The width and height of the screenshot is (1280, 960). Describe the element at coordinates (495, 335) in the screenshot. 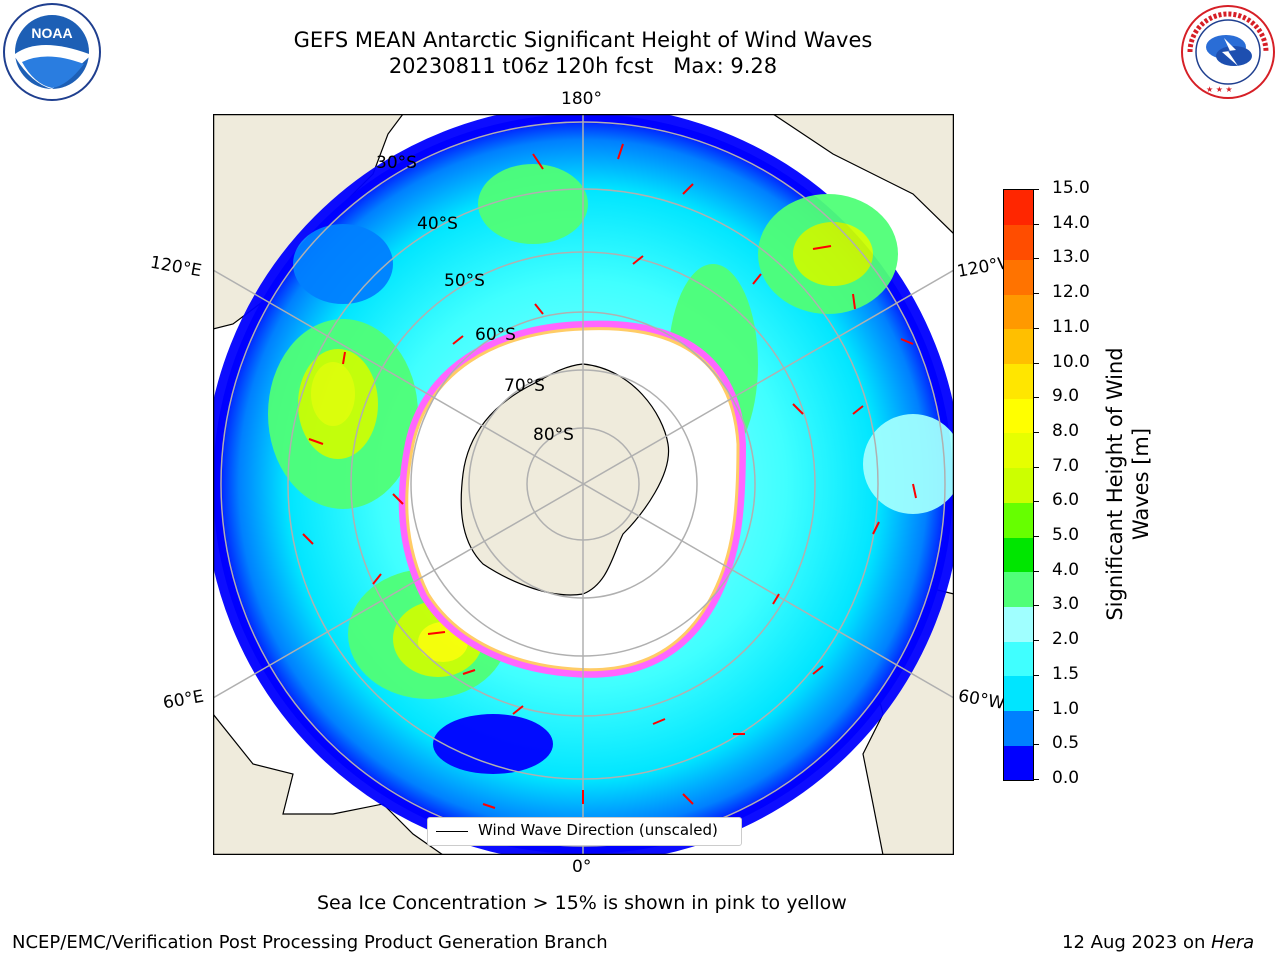

I see `lat-label-60s: 60°S` at that location.